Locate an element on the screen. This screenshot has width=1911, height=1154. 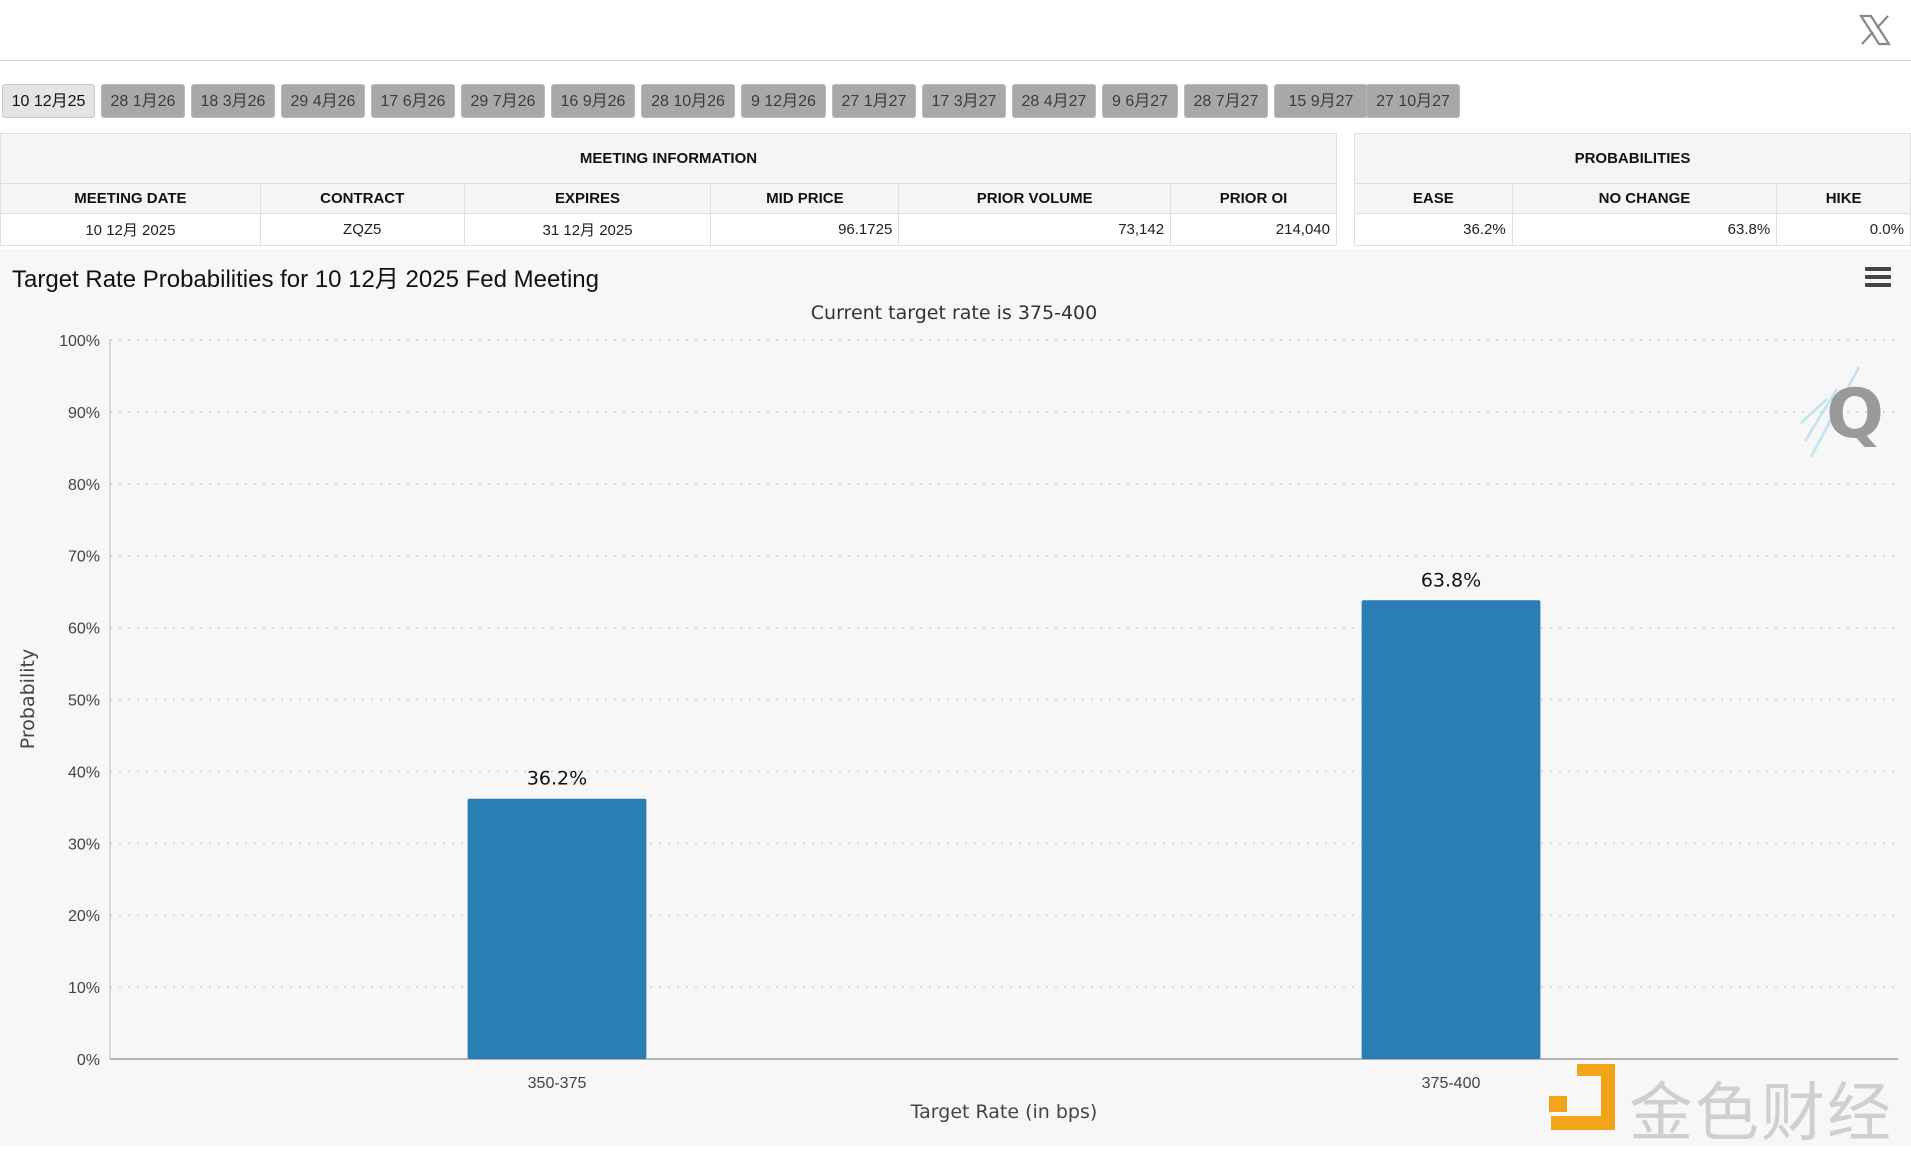
x-tick-label: 350-375 is located at coordinates (557, 1083).